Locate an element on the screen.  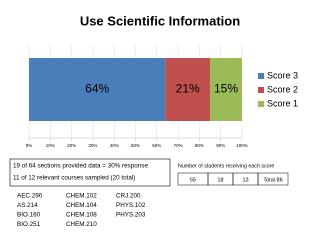
value-label: 21% is located at coordinates (188, 89).